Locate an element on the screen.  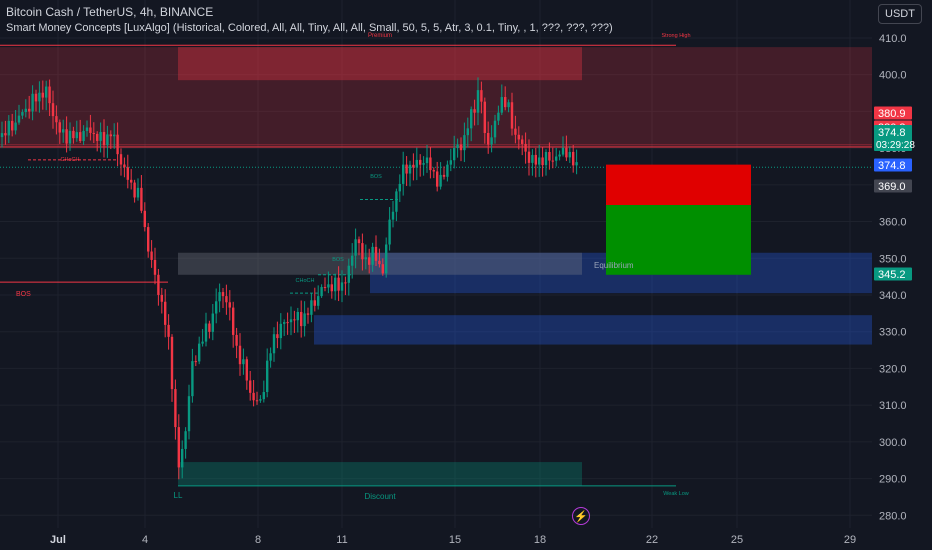
countdown-text: 03:29:28 is located at coordinates (895, 145).